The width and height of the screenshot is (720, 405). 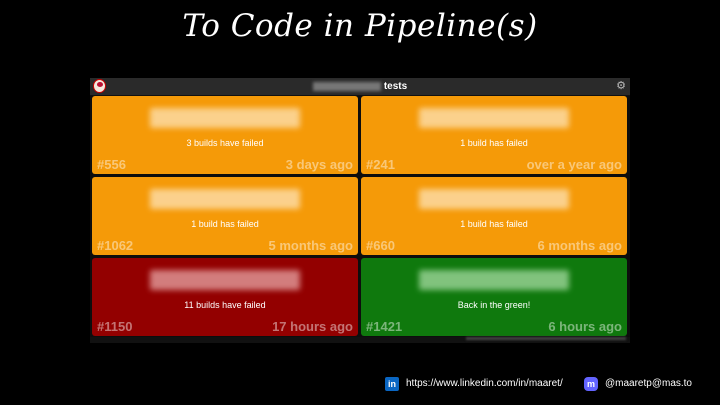 I want to click on mastodon-icon: m, so click(x=591, y=384).